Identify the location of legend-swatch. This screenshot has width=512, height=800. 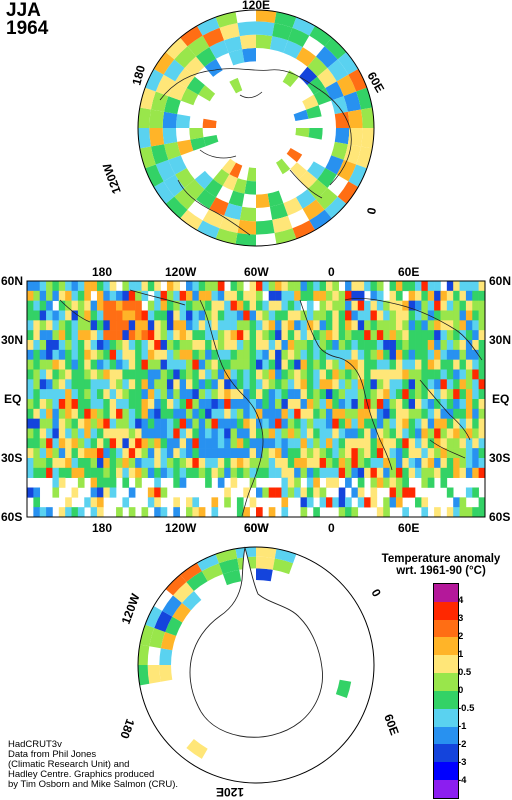
(446, 699).